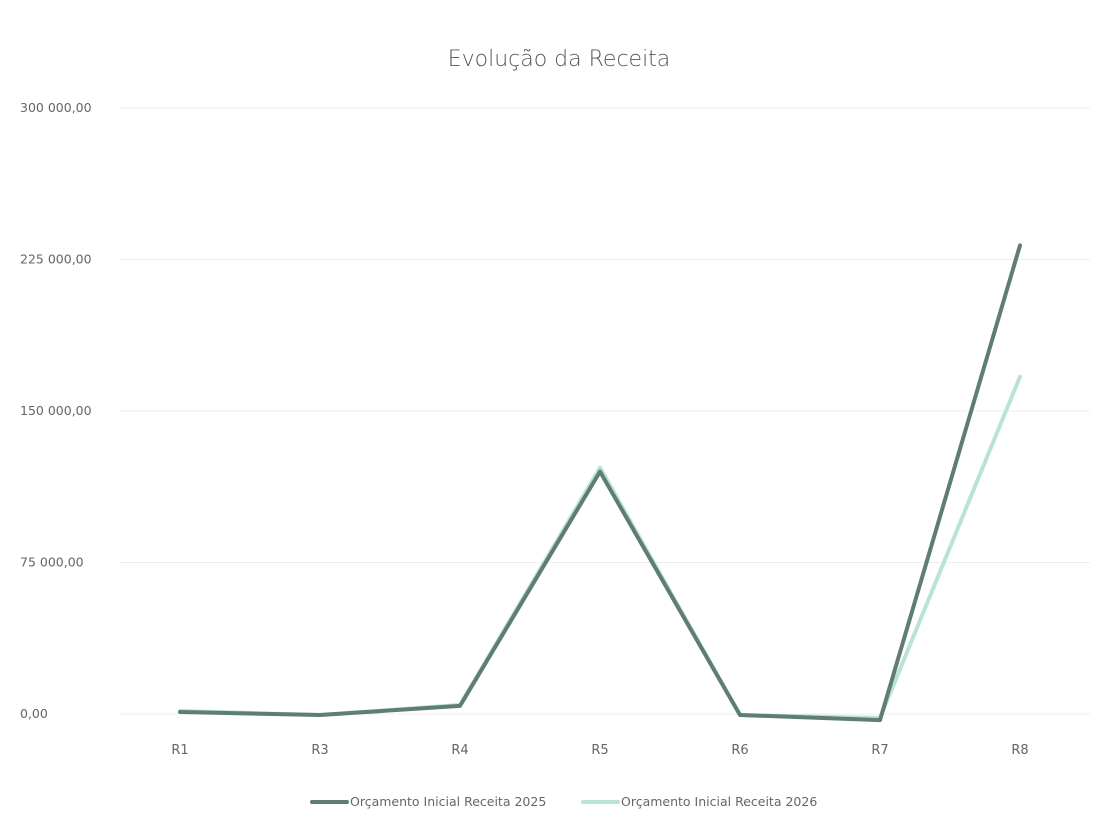  What do you see at coordinates (1019, 750) in the screenshot?
I see `x-tick-label: R8` at bounding box center [1019, 750].